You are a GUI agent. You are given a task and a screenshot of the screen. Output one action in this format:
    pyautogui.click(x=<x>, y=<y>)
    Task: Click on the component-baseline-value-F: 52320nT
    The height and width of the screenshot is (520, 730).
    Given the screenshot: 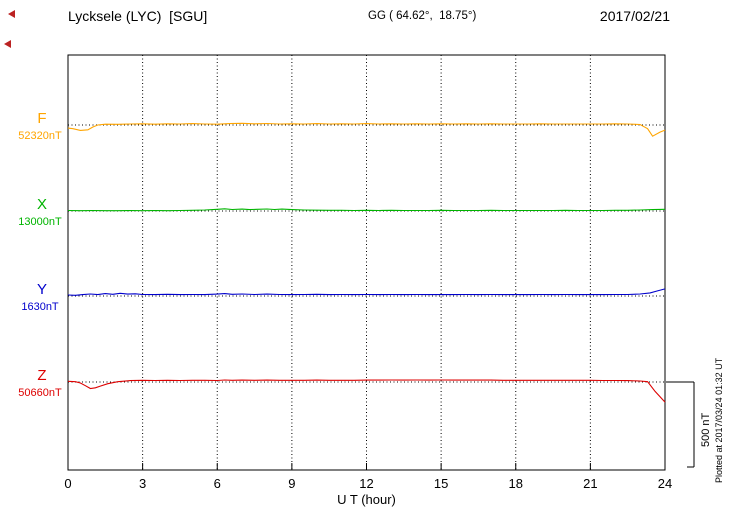 What is the action you would take?
    pyautogui.click(x=40, y=136)
    